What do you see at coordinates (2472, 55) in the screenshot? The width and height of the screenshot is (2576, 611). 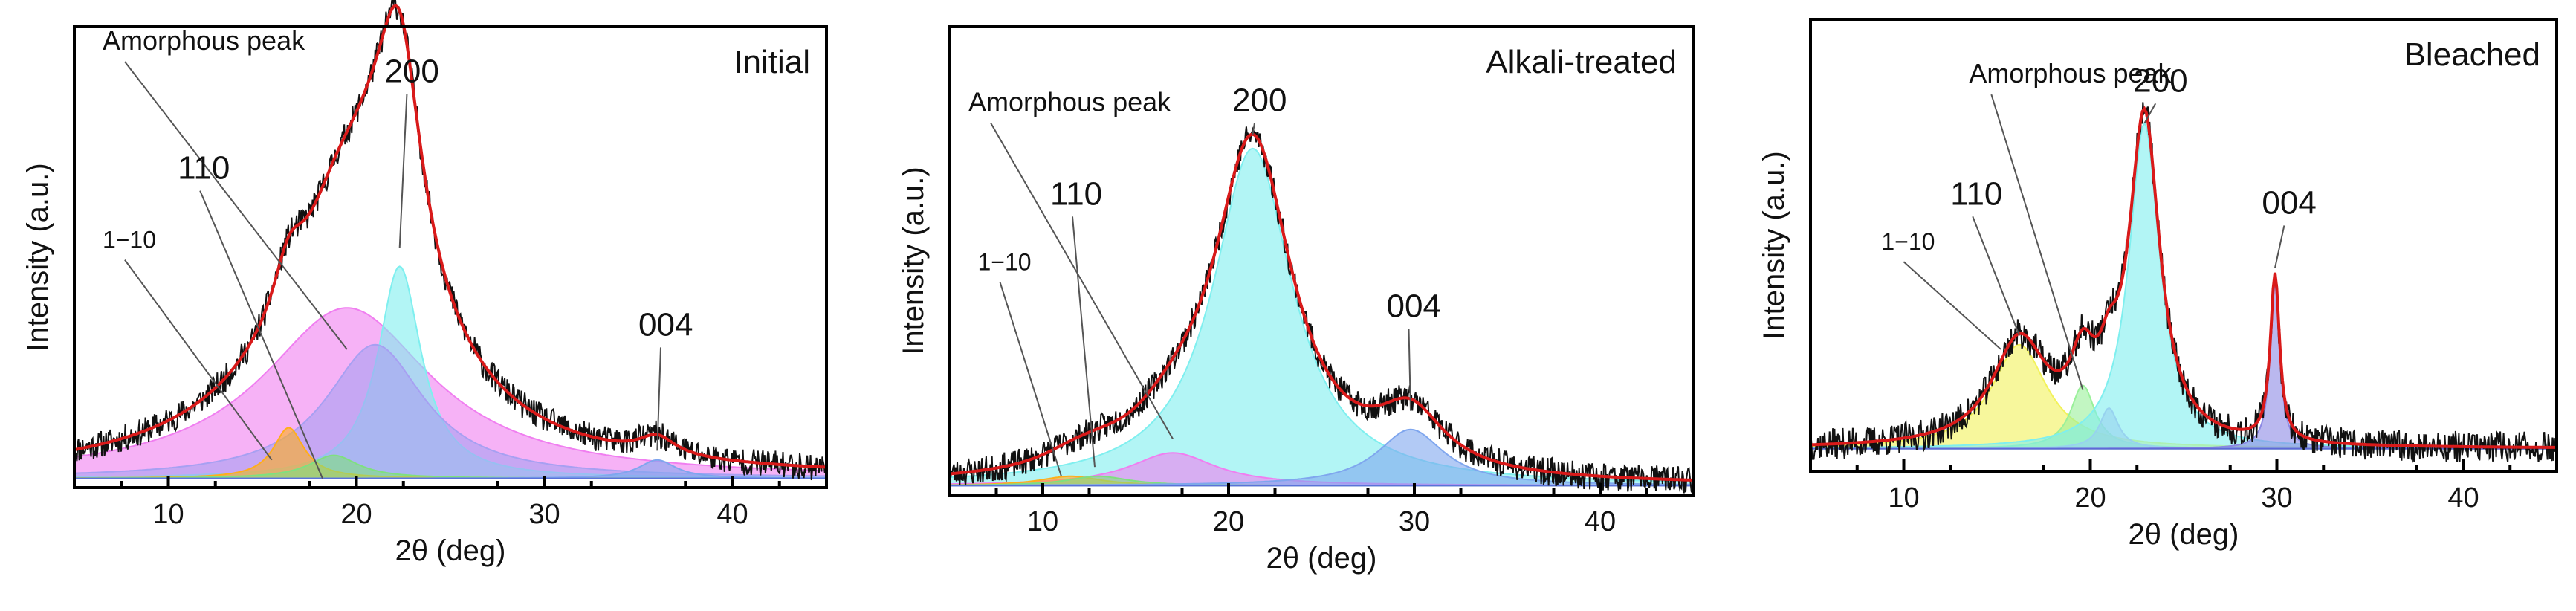 I see `panel-title: Bleached` at bounding box center [2472, 55].